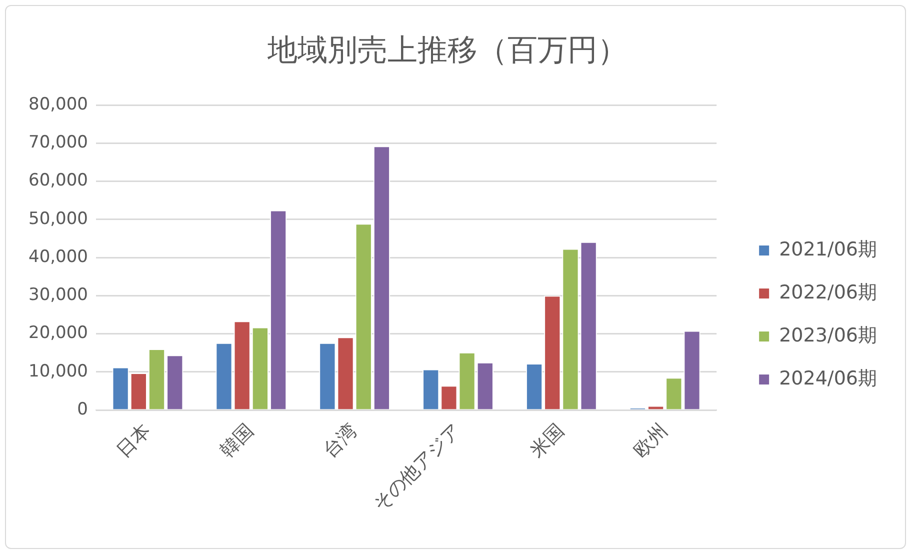  Describe the element at coordinates (58, 104) in the screenshot. I see `y-tick-label: 80,000` at that location.